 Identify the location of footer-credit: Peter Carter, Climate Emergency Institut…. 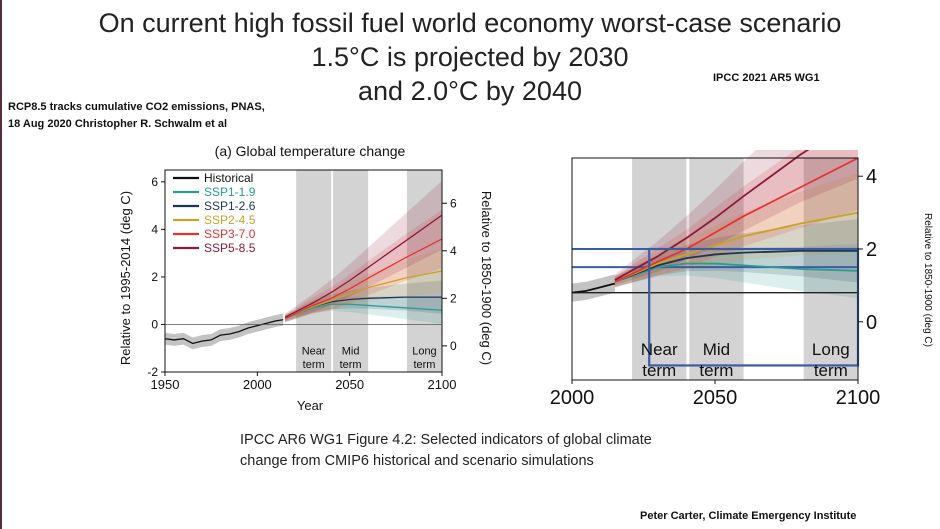
(748, 516).